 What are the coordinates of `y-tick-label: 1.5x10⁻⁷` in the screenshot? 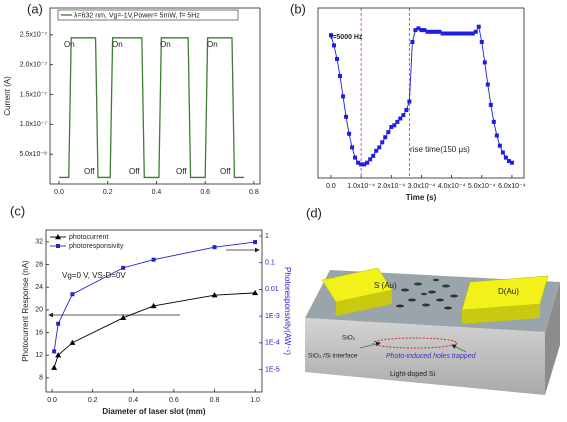 It's located at (34, 94).